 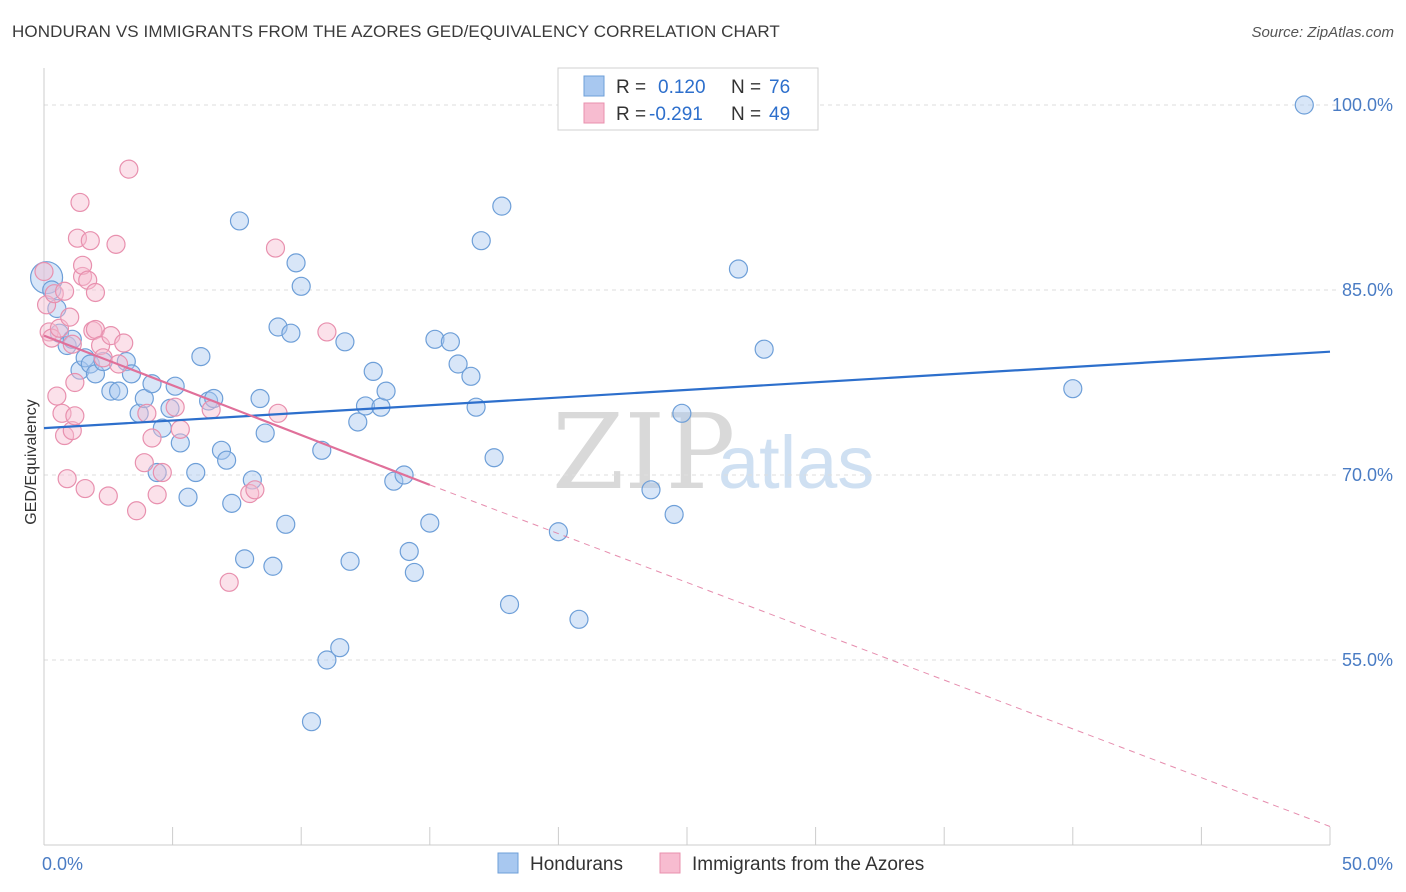 I want to click on x-tick-label-1: 50.0%, so click(x=1367, y=864).